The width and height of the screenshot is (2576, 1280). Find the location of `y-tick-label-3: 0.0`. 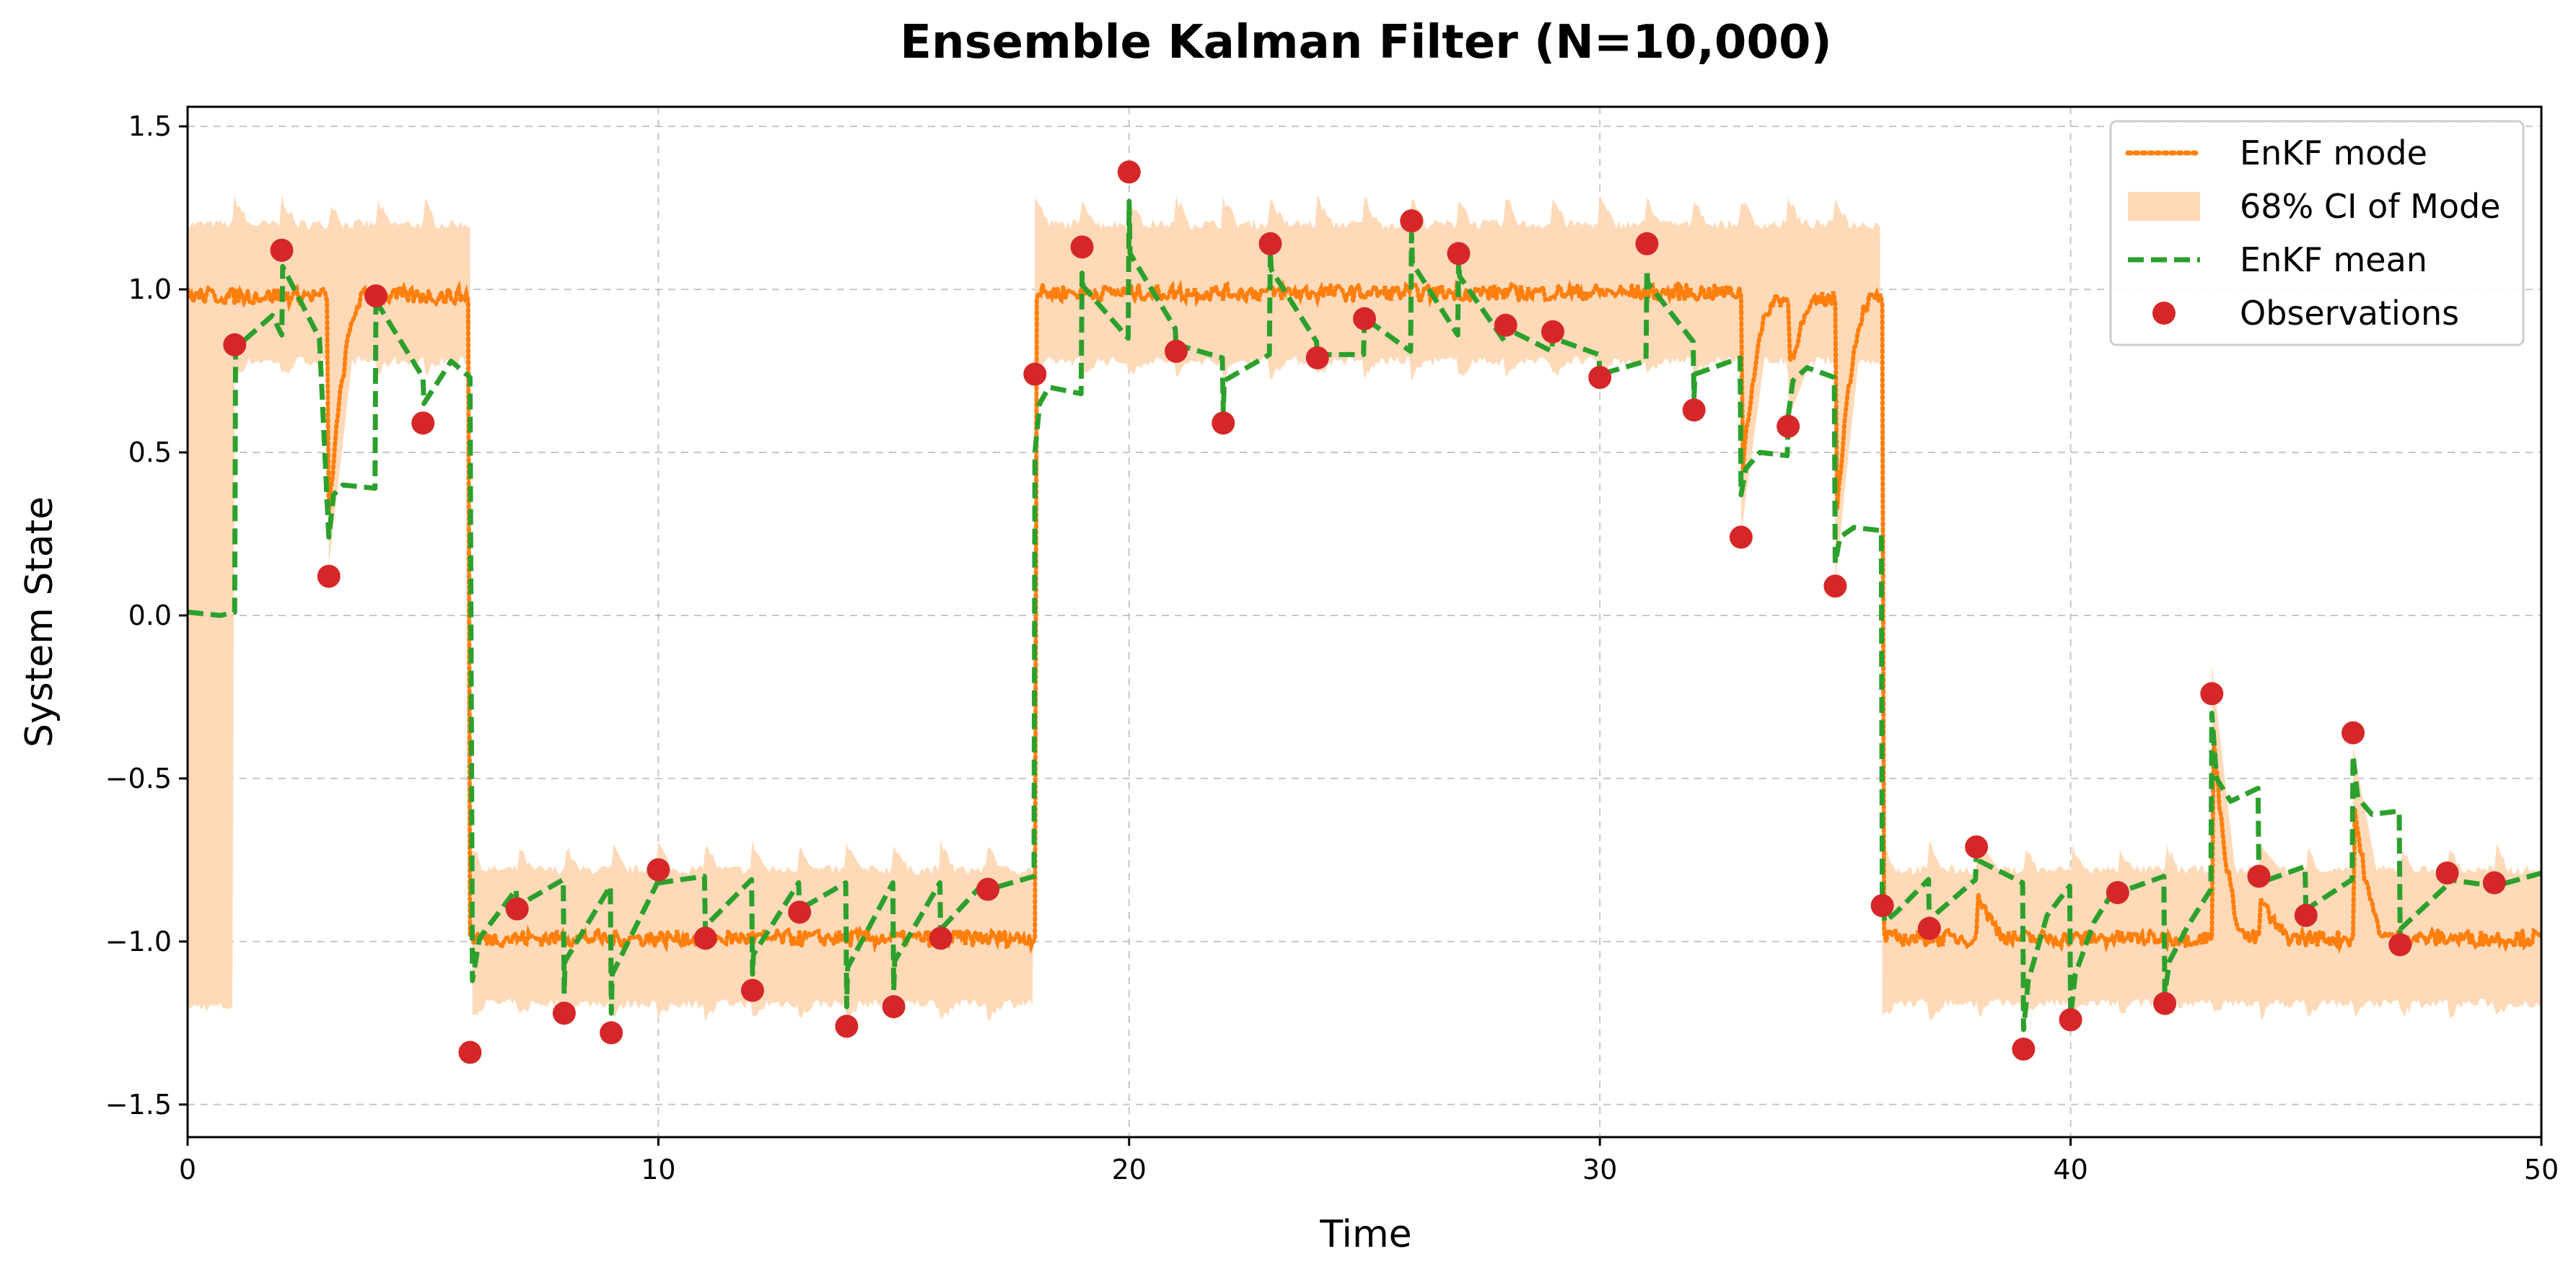

y-tick-label-3: 0.0 is located at coordinates (150, 615).